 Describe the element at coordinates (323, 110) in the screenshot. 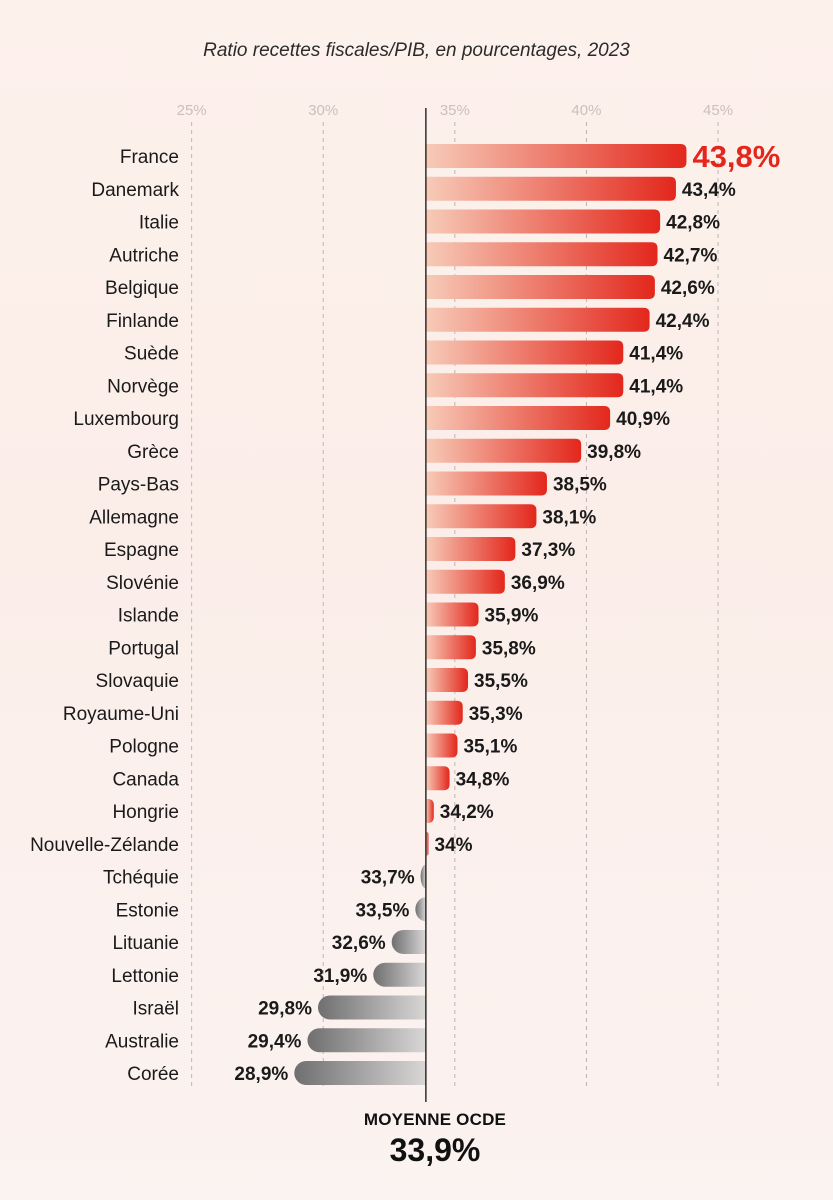

I see `x-tick-label: 30%` at that location.